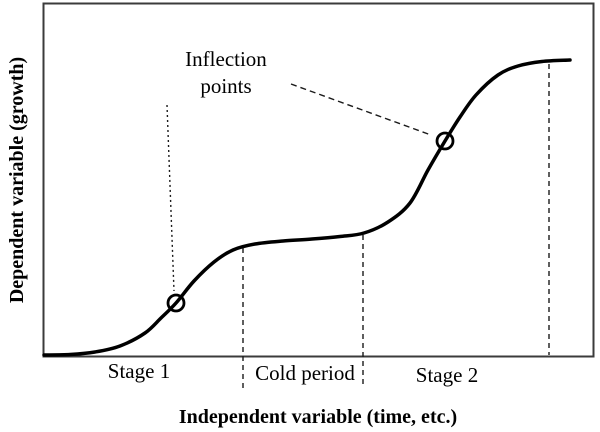 This screenshot has width=600, height=432. Describe the element at coordinates (17, 180) in the screenshot. I see `y-axis-label: Dependent variable (growth)` at that location.